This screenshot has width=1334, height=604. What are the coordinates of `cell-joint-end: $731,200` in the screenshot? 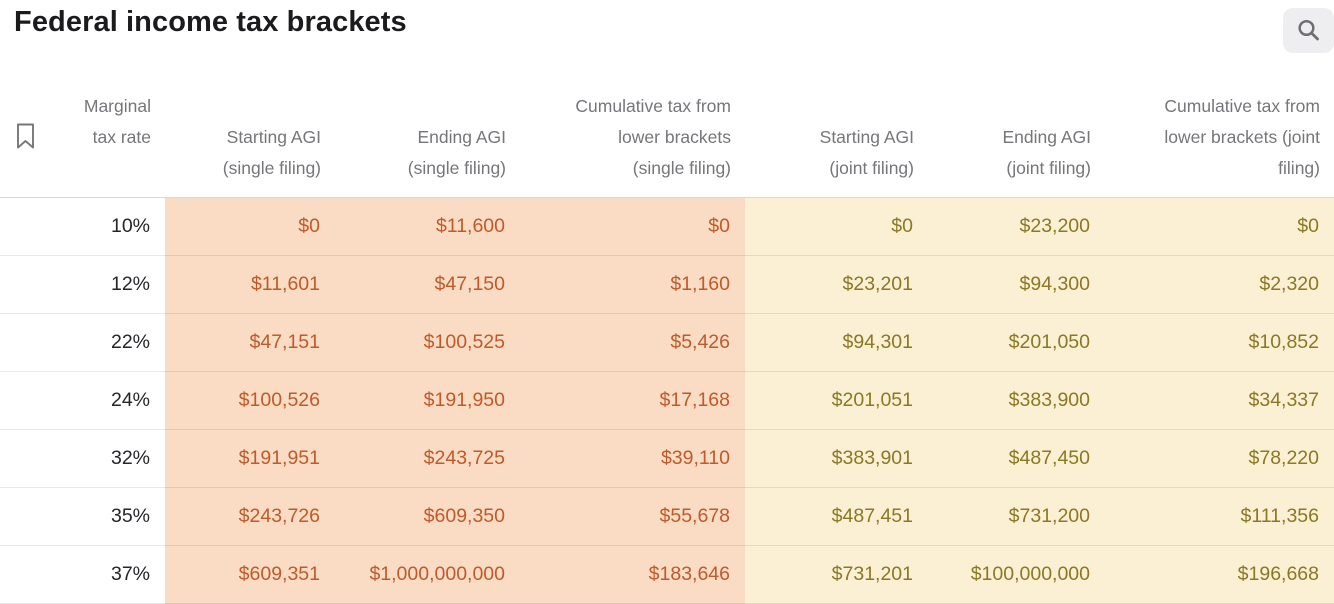 It's located at (1016, 516).